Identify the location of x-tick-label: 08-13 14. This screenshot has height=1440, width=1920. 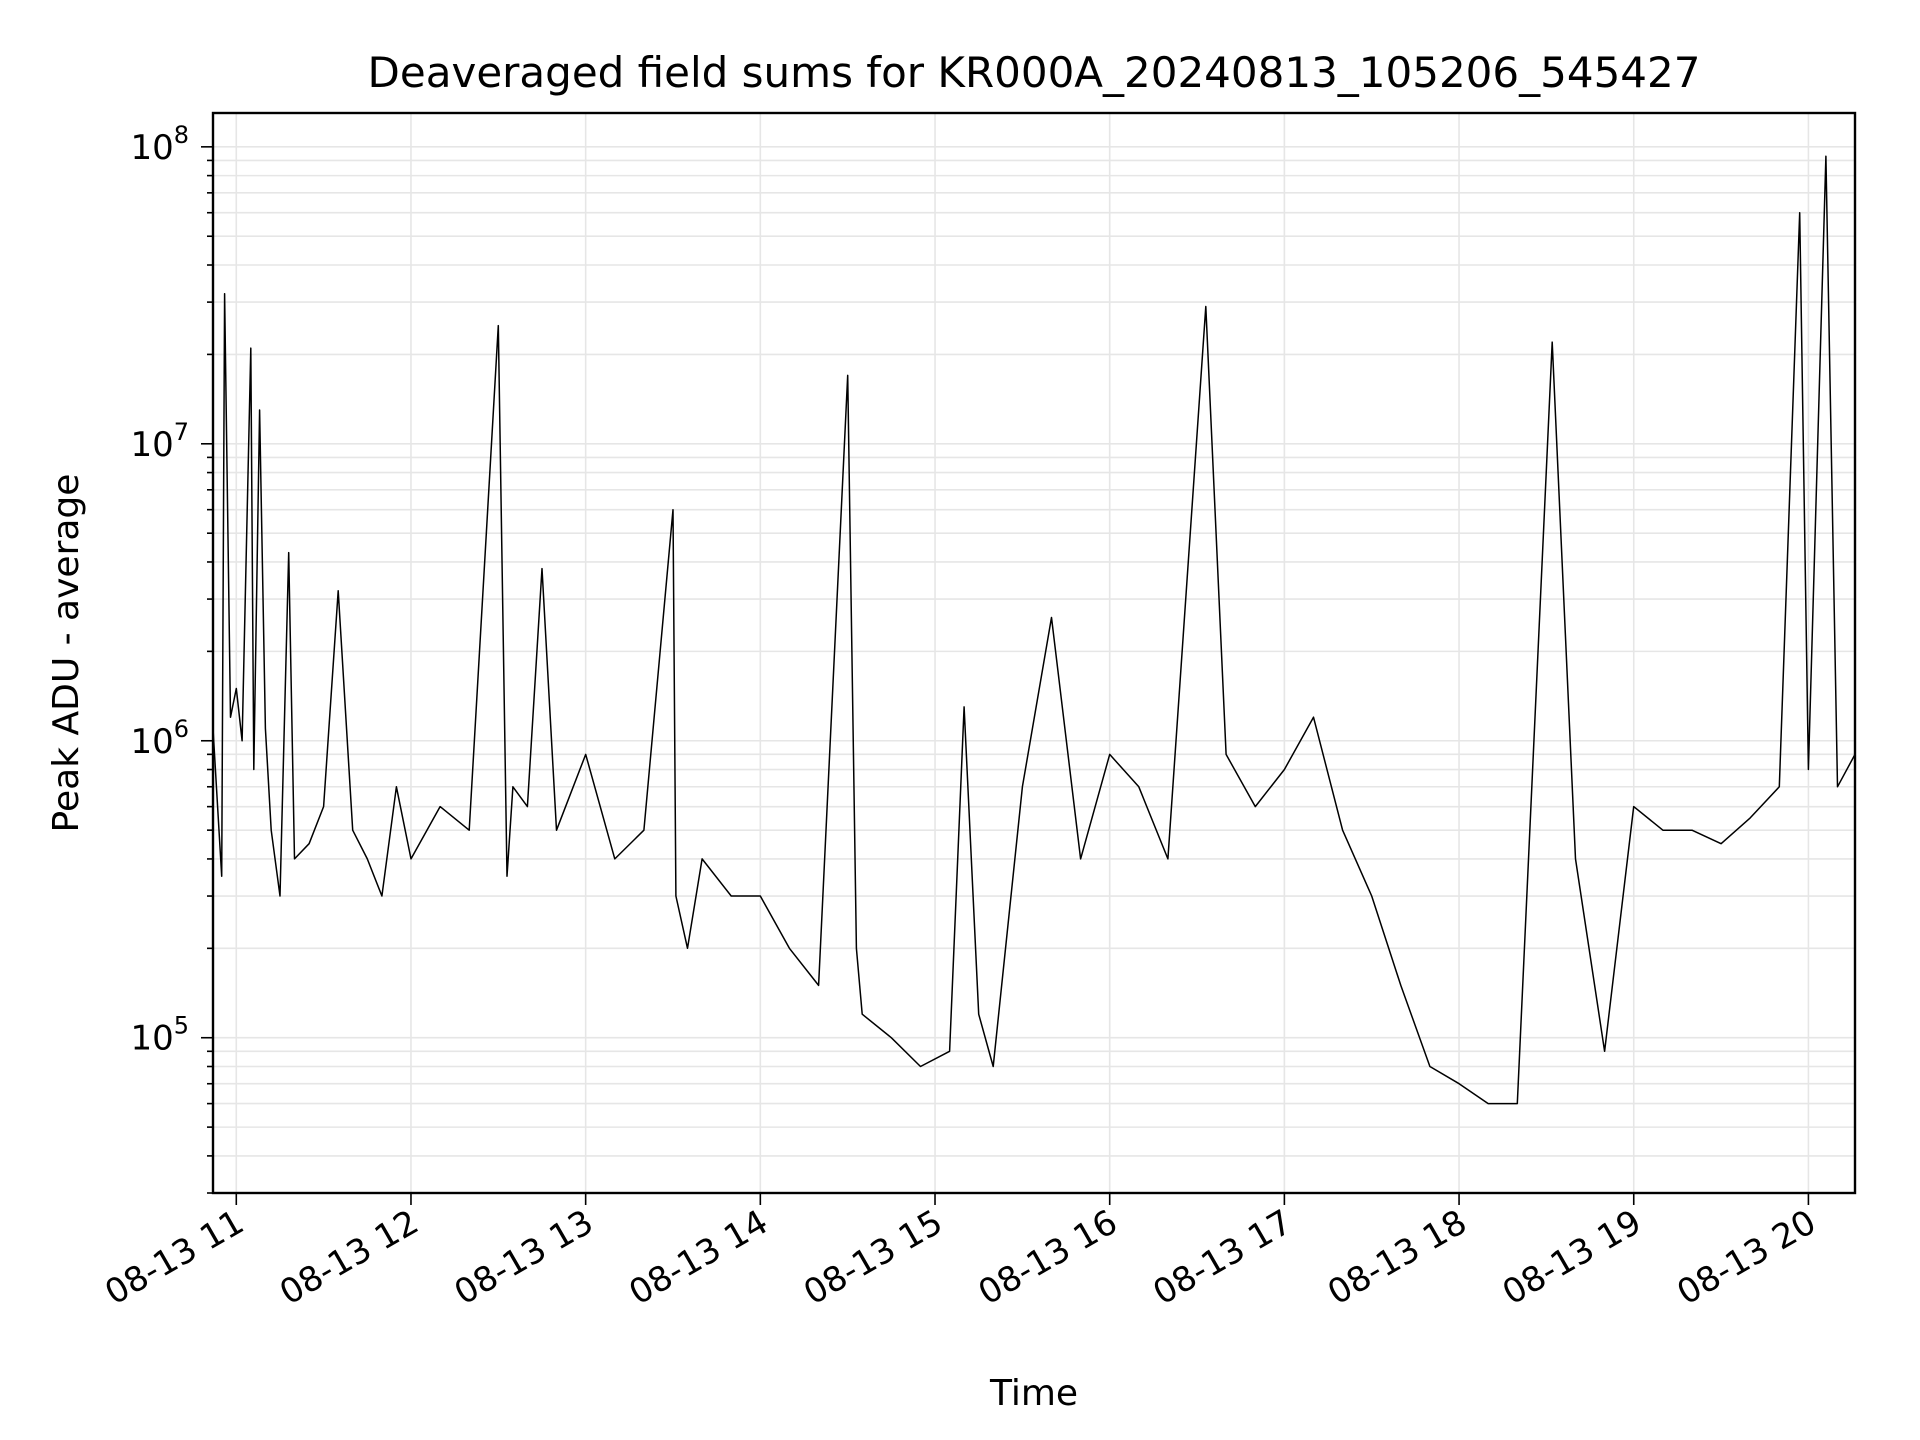
(698, 1257).